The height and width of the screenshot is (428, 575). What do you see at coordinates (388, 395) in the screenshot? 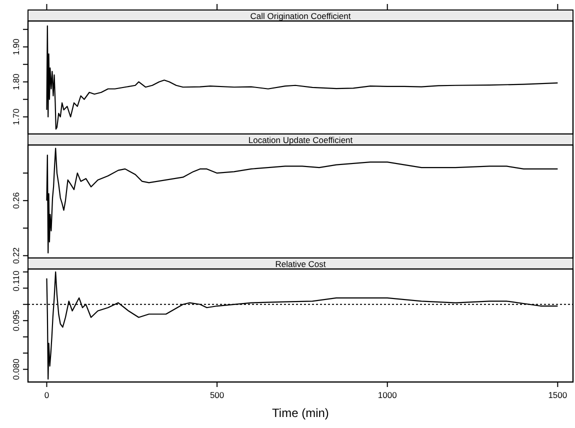
I see `x-tick-label: 1000` at bounding box center [388, 395].